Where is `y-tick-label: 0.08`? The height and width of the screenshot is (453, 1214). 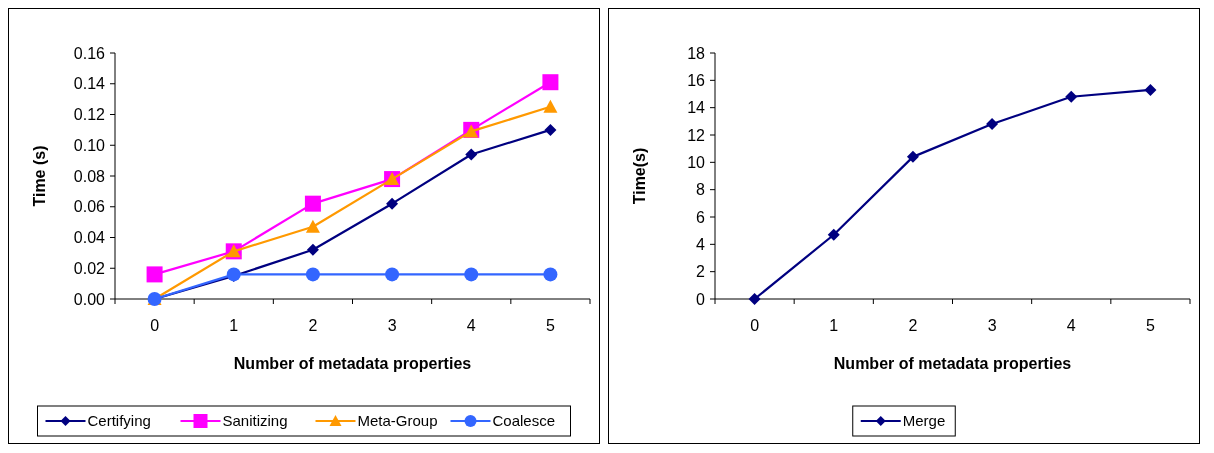 y-tick-label: 0.08 is located at coordinates (89, 176).